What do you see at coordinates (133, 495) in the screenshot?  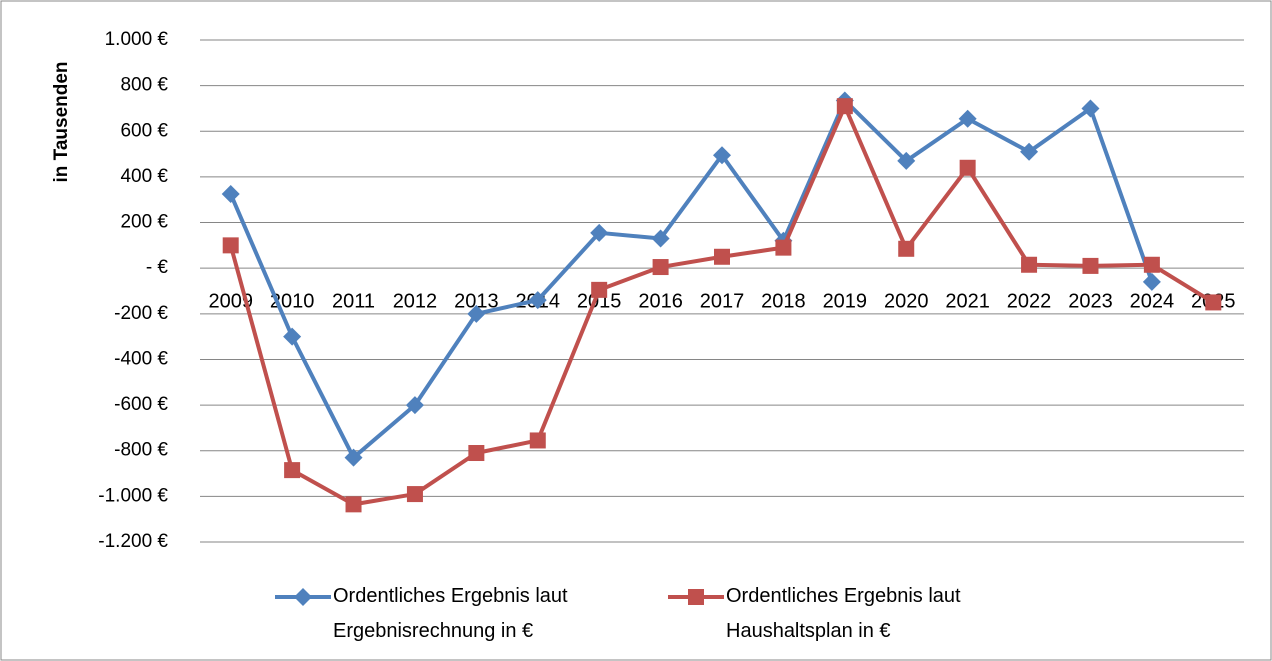 I see `y-tick-label: -1.000 €` at bounding box center [133, 495].